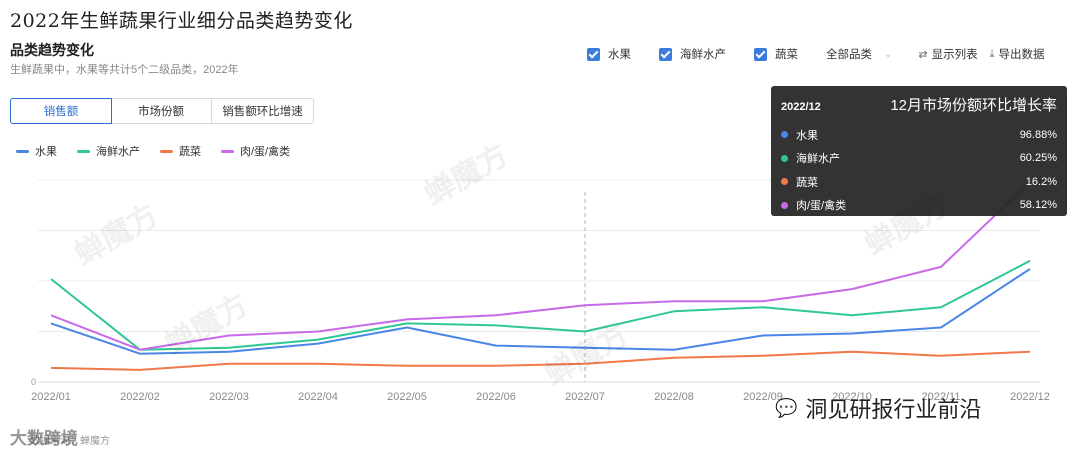  I want to click on tooltip-date: 2022/12, so click(801, 107).